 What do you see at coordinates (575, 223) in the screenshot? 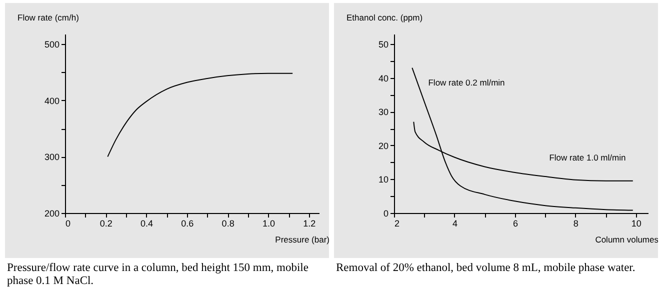
I see `x-tick-label: 8` at bounding box center [575, 223].